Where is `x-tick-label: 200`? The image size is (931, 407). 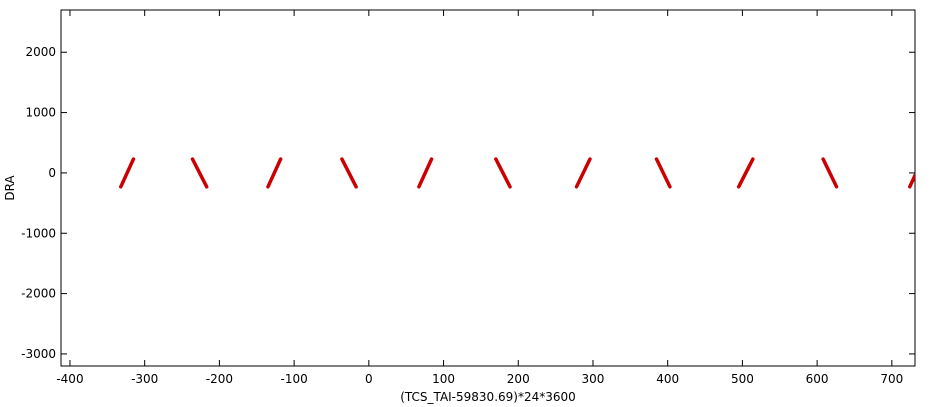
x-tick-label: 200 is located at coordinates (518, 379).